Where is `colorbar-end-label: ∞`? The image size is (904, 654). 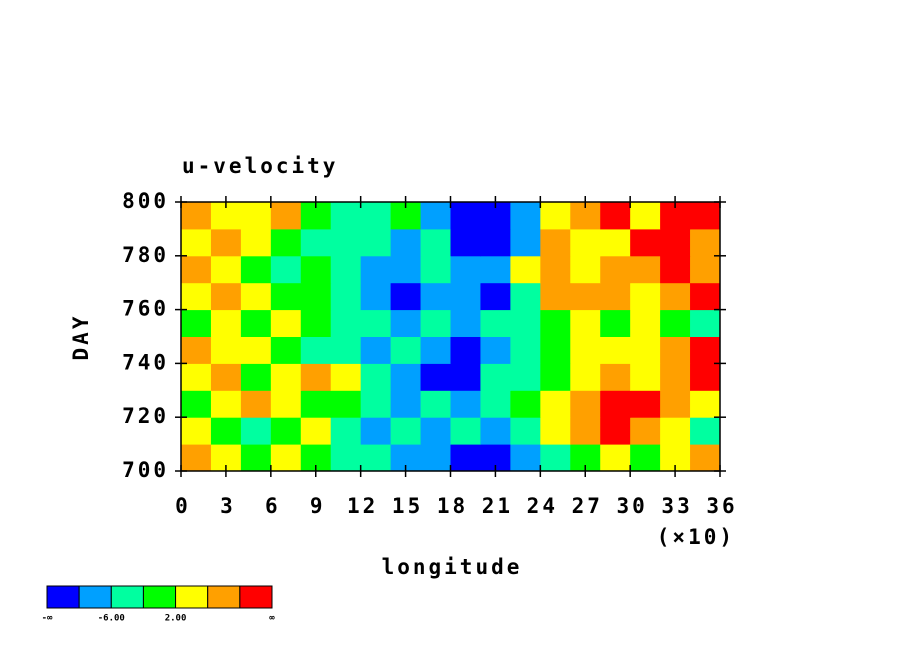 colorbar-end-label: ∞ is located at coordinates (272, 619).